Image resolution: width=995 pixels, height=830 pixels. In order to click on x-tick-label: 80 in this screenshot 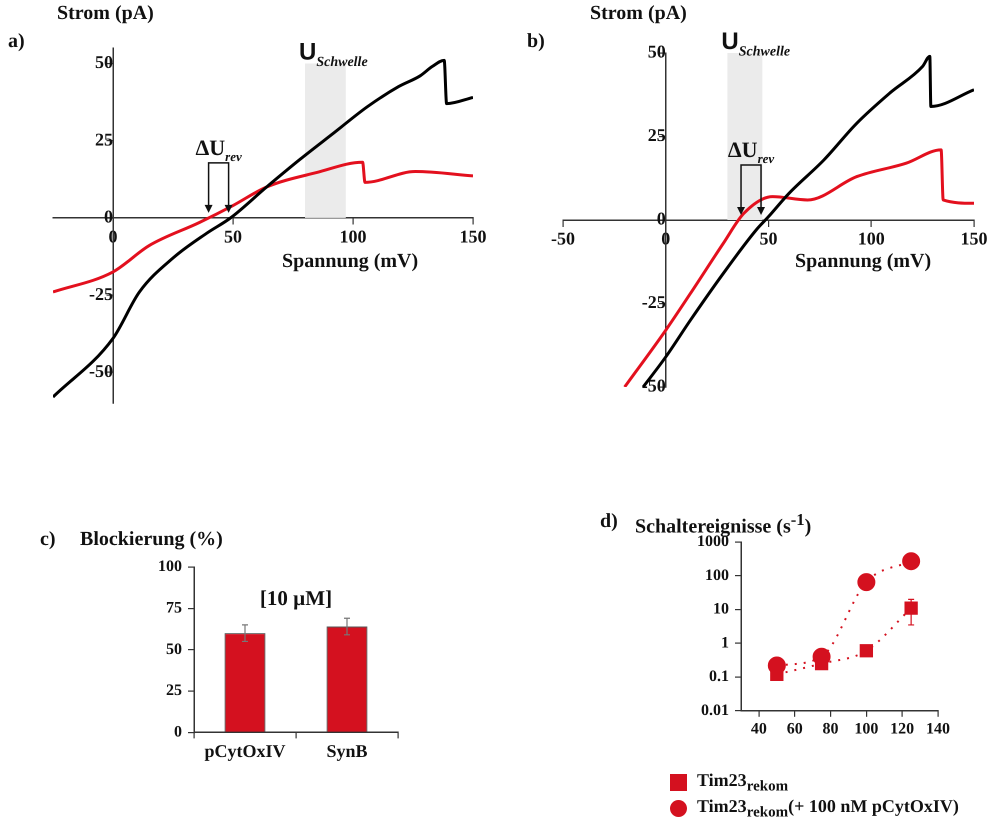, I will do `click(830, 729)`.